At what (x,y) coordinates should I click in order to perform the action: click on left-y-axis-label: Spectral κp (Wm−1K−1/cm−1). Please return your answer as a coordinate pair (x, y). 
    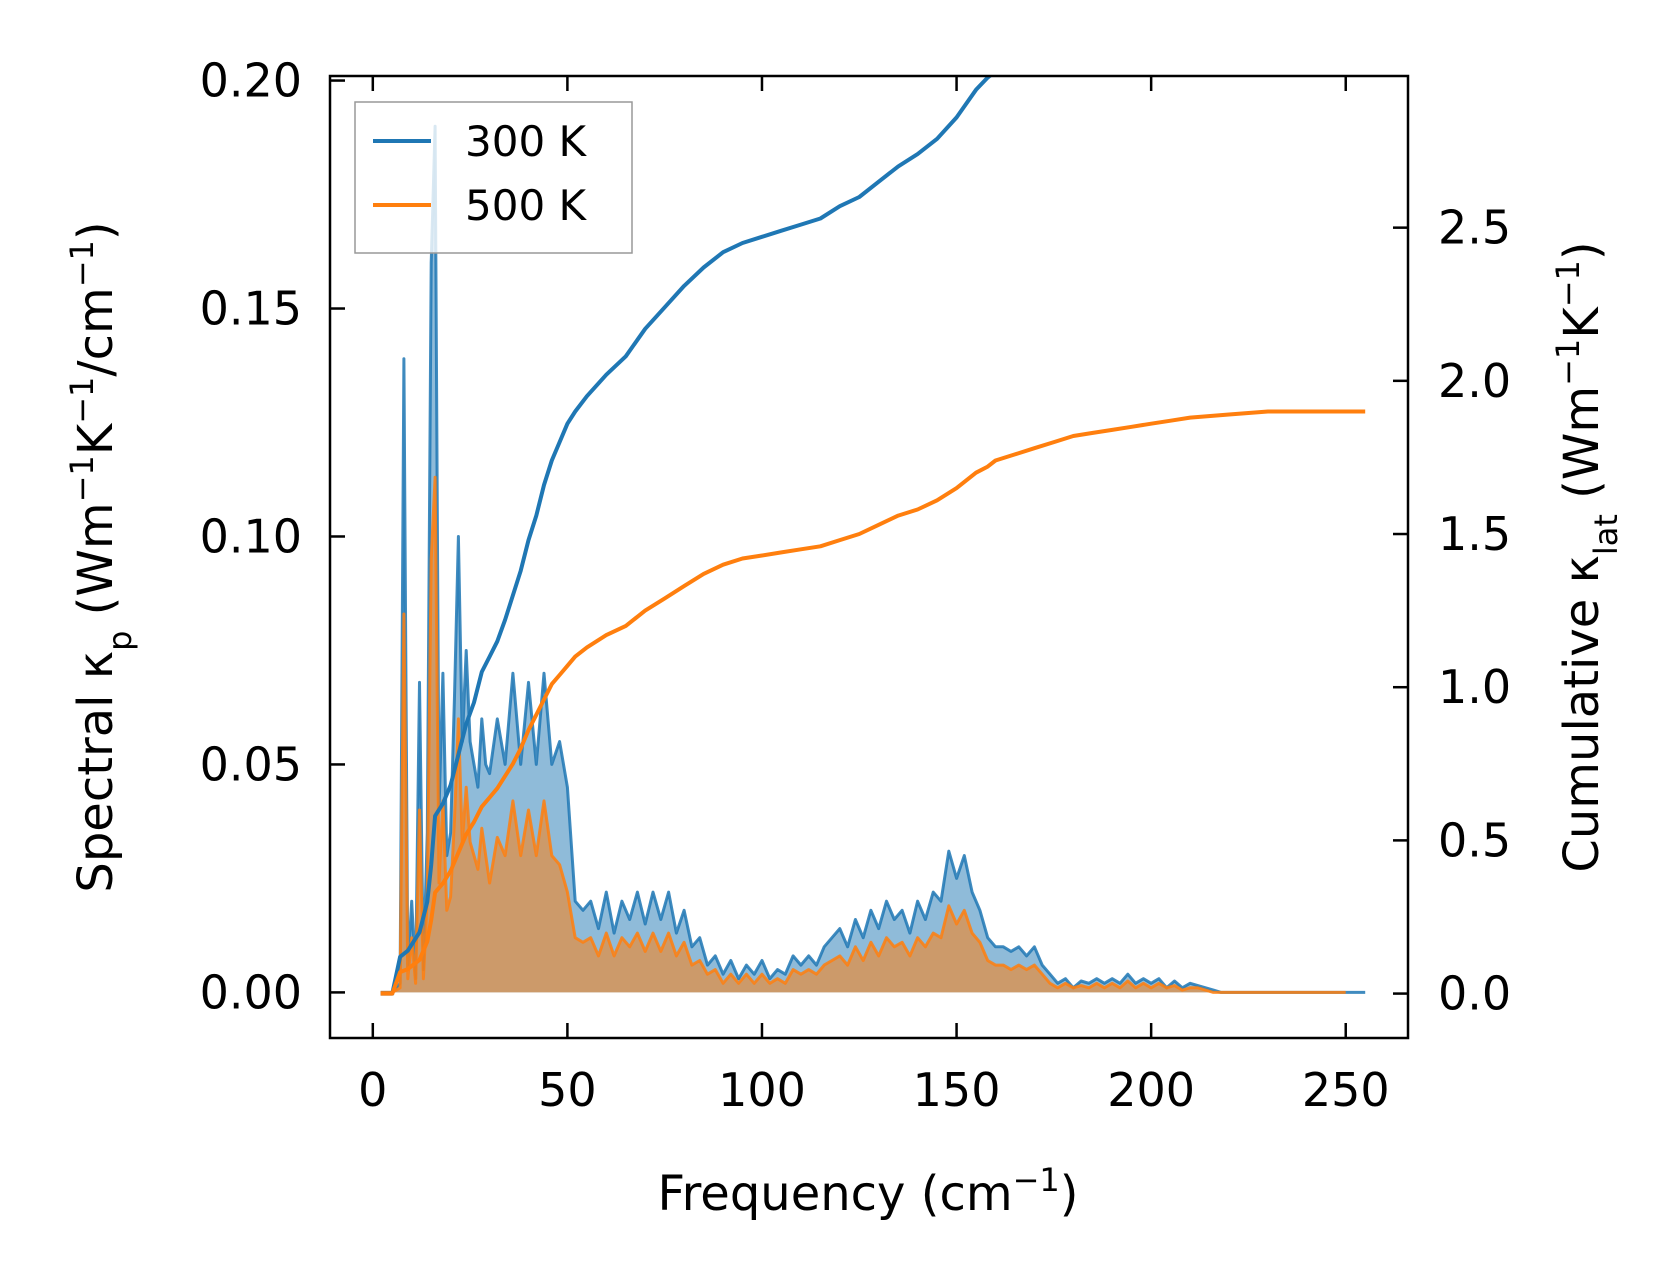
    Looking at the image, I should click on (101, 556).